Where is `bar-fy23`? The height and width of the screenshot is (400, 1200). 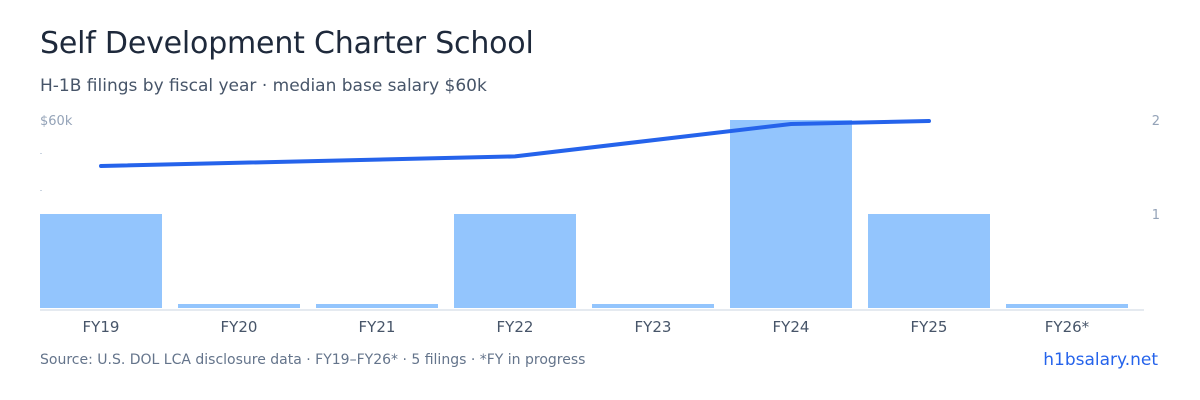 bar-fy23 is located at coordinates (653, 306).